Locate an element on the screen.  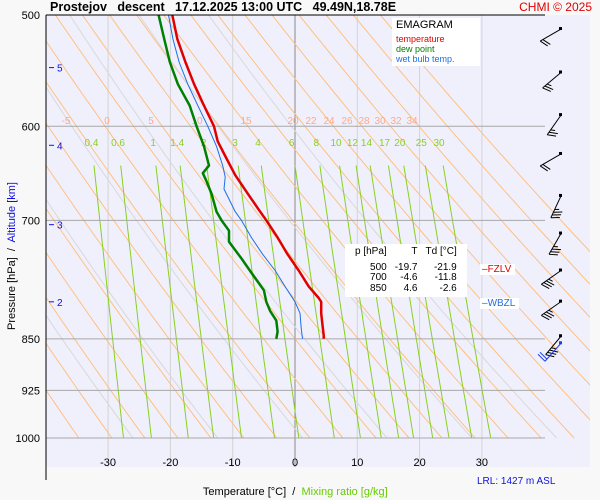
dry-adiabat-label: 30 is located at coordinates (380, 121).